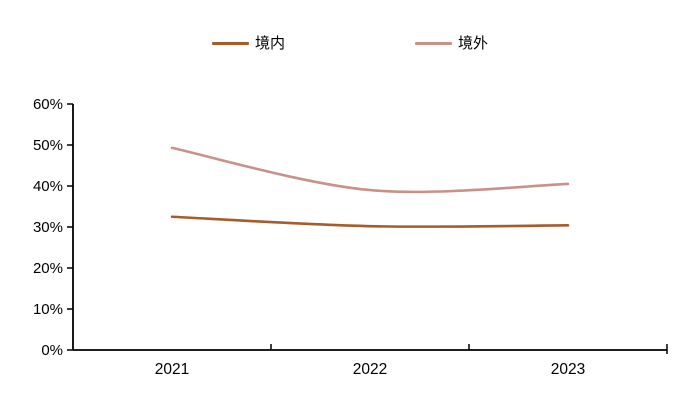 This screenshot has width=700, height=420. What do you see at coordinates (433, 43) in the screenshot?
I see `legend-line-swatch-overseas` at bounding box center [433, 43].